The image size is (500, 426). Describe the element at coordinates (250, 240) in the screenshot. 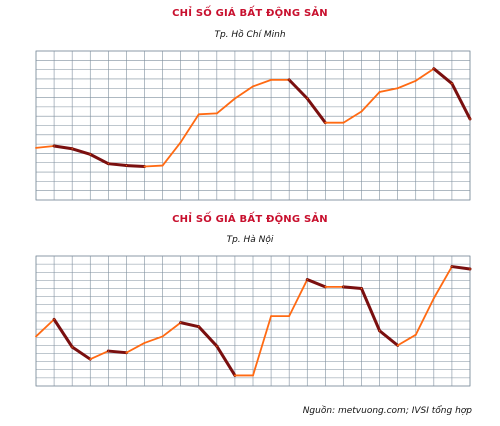

I see `chart-2-subtitle: Tp. Hà Nội` at that location.